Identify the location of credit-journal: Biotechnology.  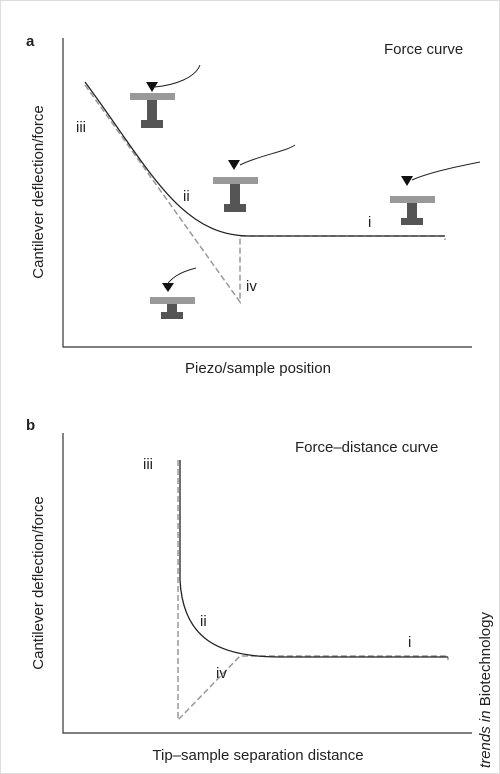
(485, 659).